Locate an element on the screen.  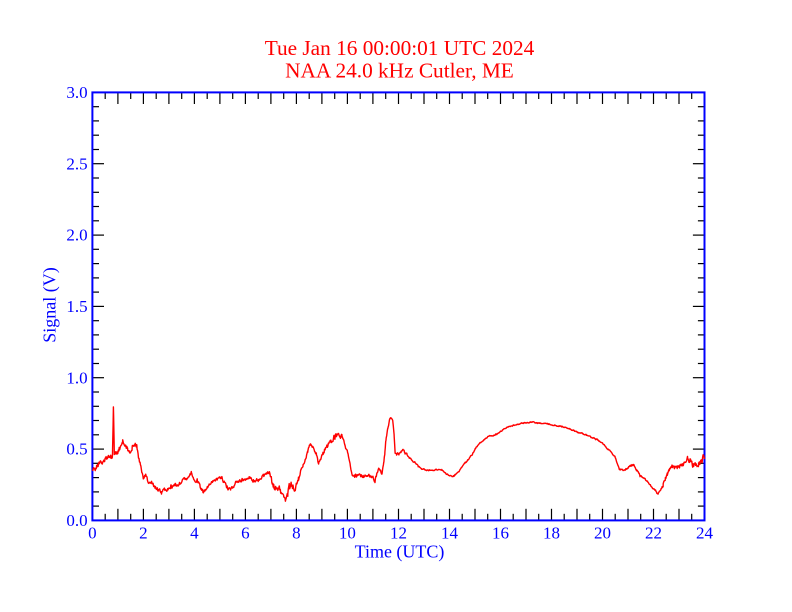
svg-text: 2.0 is located at coordinates (76, 235).